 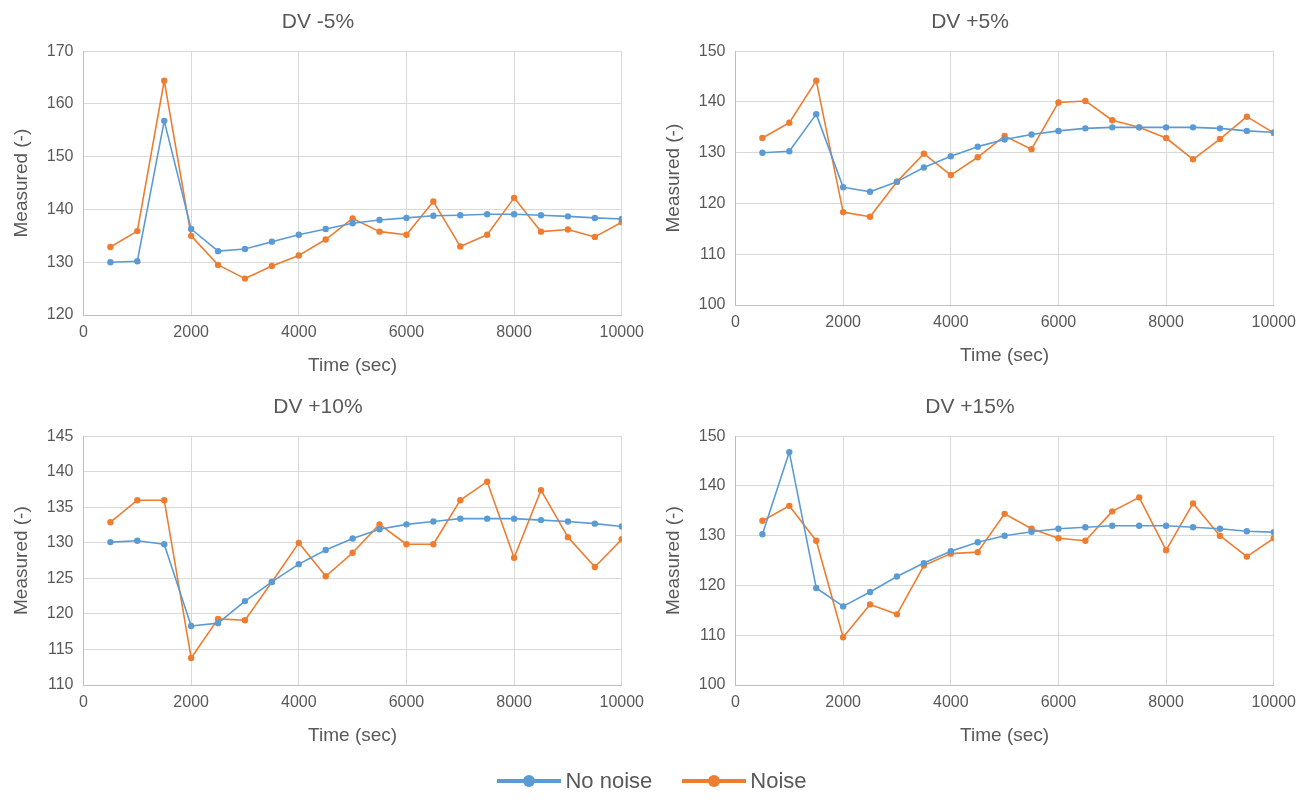 What do you see at coordinates (60, 506) in the screenshot?
I see `y-tick-label: 135` at bounding box center [60, 506].